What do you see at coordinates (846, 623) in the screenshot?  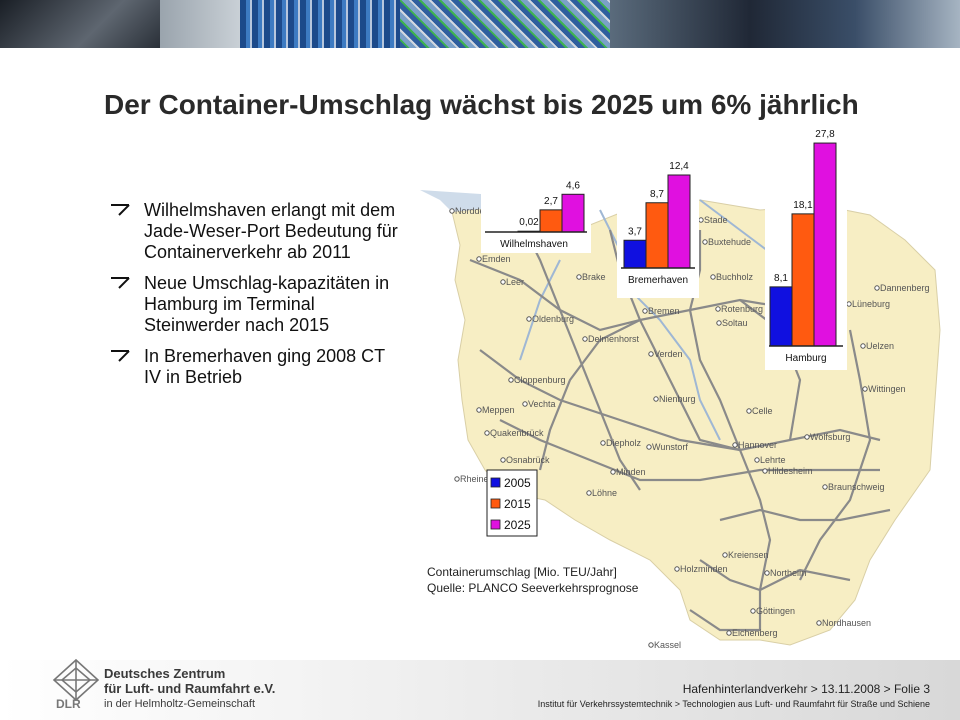 I see `map-city-label: Nordhausen` at bounding box center [846, 623].